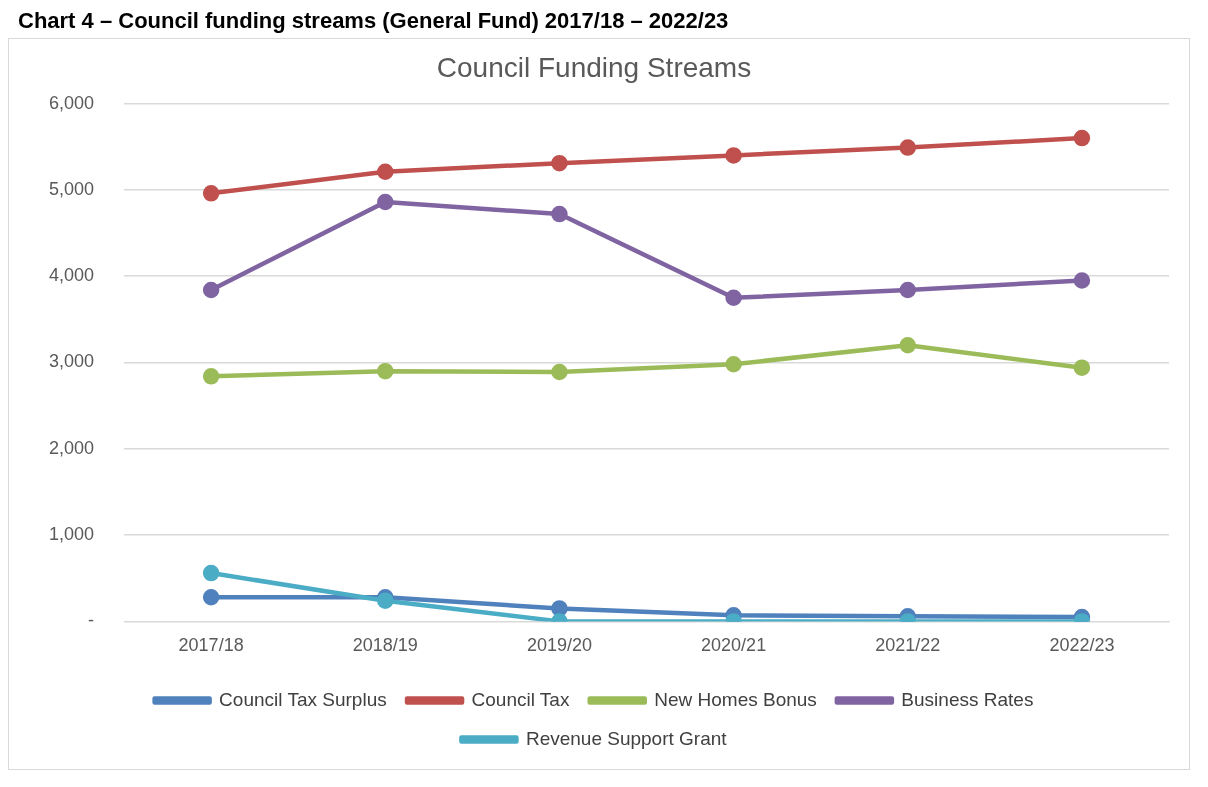 This screenshot has width=1208, height=787. Describe the element at coordinates (72, 188) in the screenshot. I see `y-tick-label: 5,000` at that location.